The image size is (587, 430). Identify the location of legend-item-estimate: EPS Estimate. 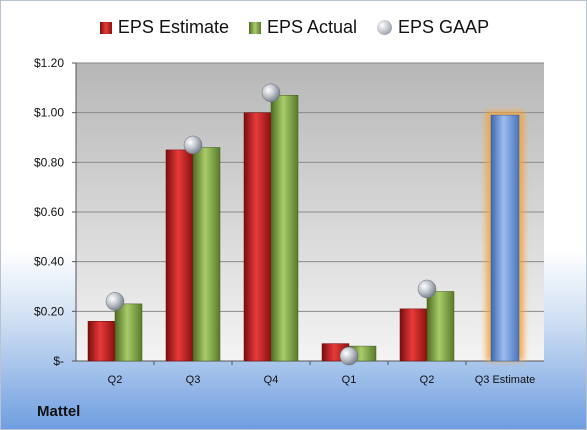
(164, 27).